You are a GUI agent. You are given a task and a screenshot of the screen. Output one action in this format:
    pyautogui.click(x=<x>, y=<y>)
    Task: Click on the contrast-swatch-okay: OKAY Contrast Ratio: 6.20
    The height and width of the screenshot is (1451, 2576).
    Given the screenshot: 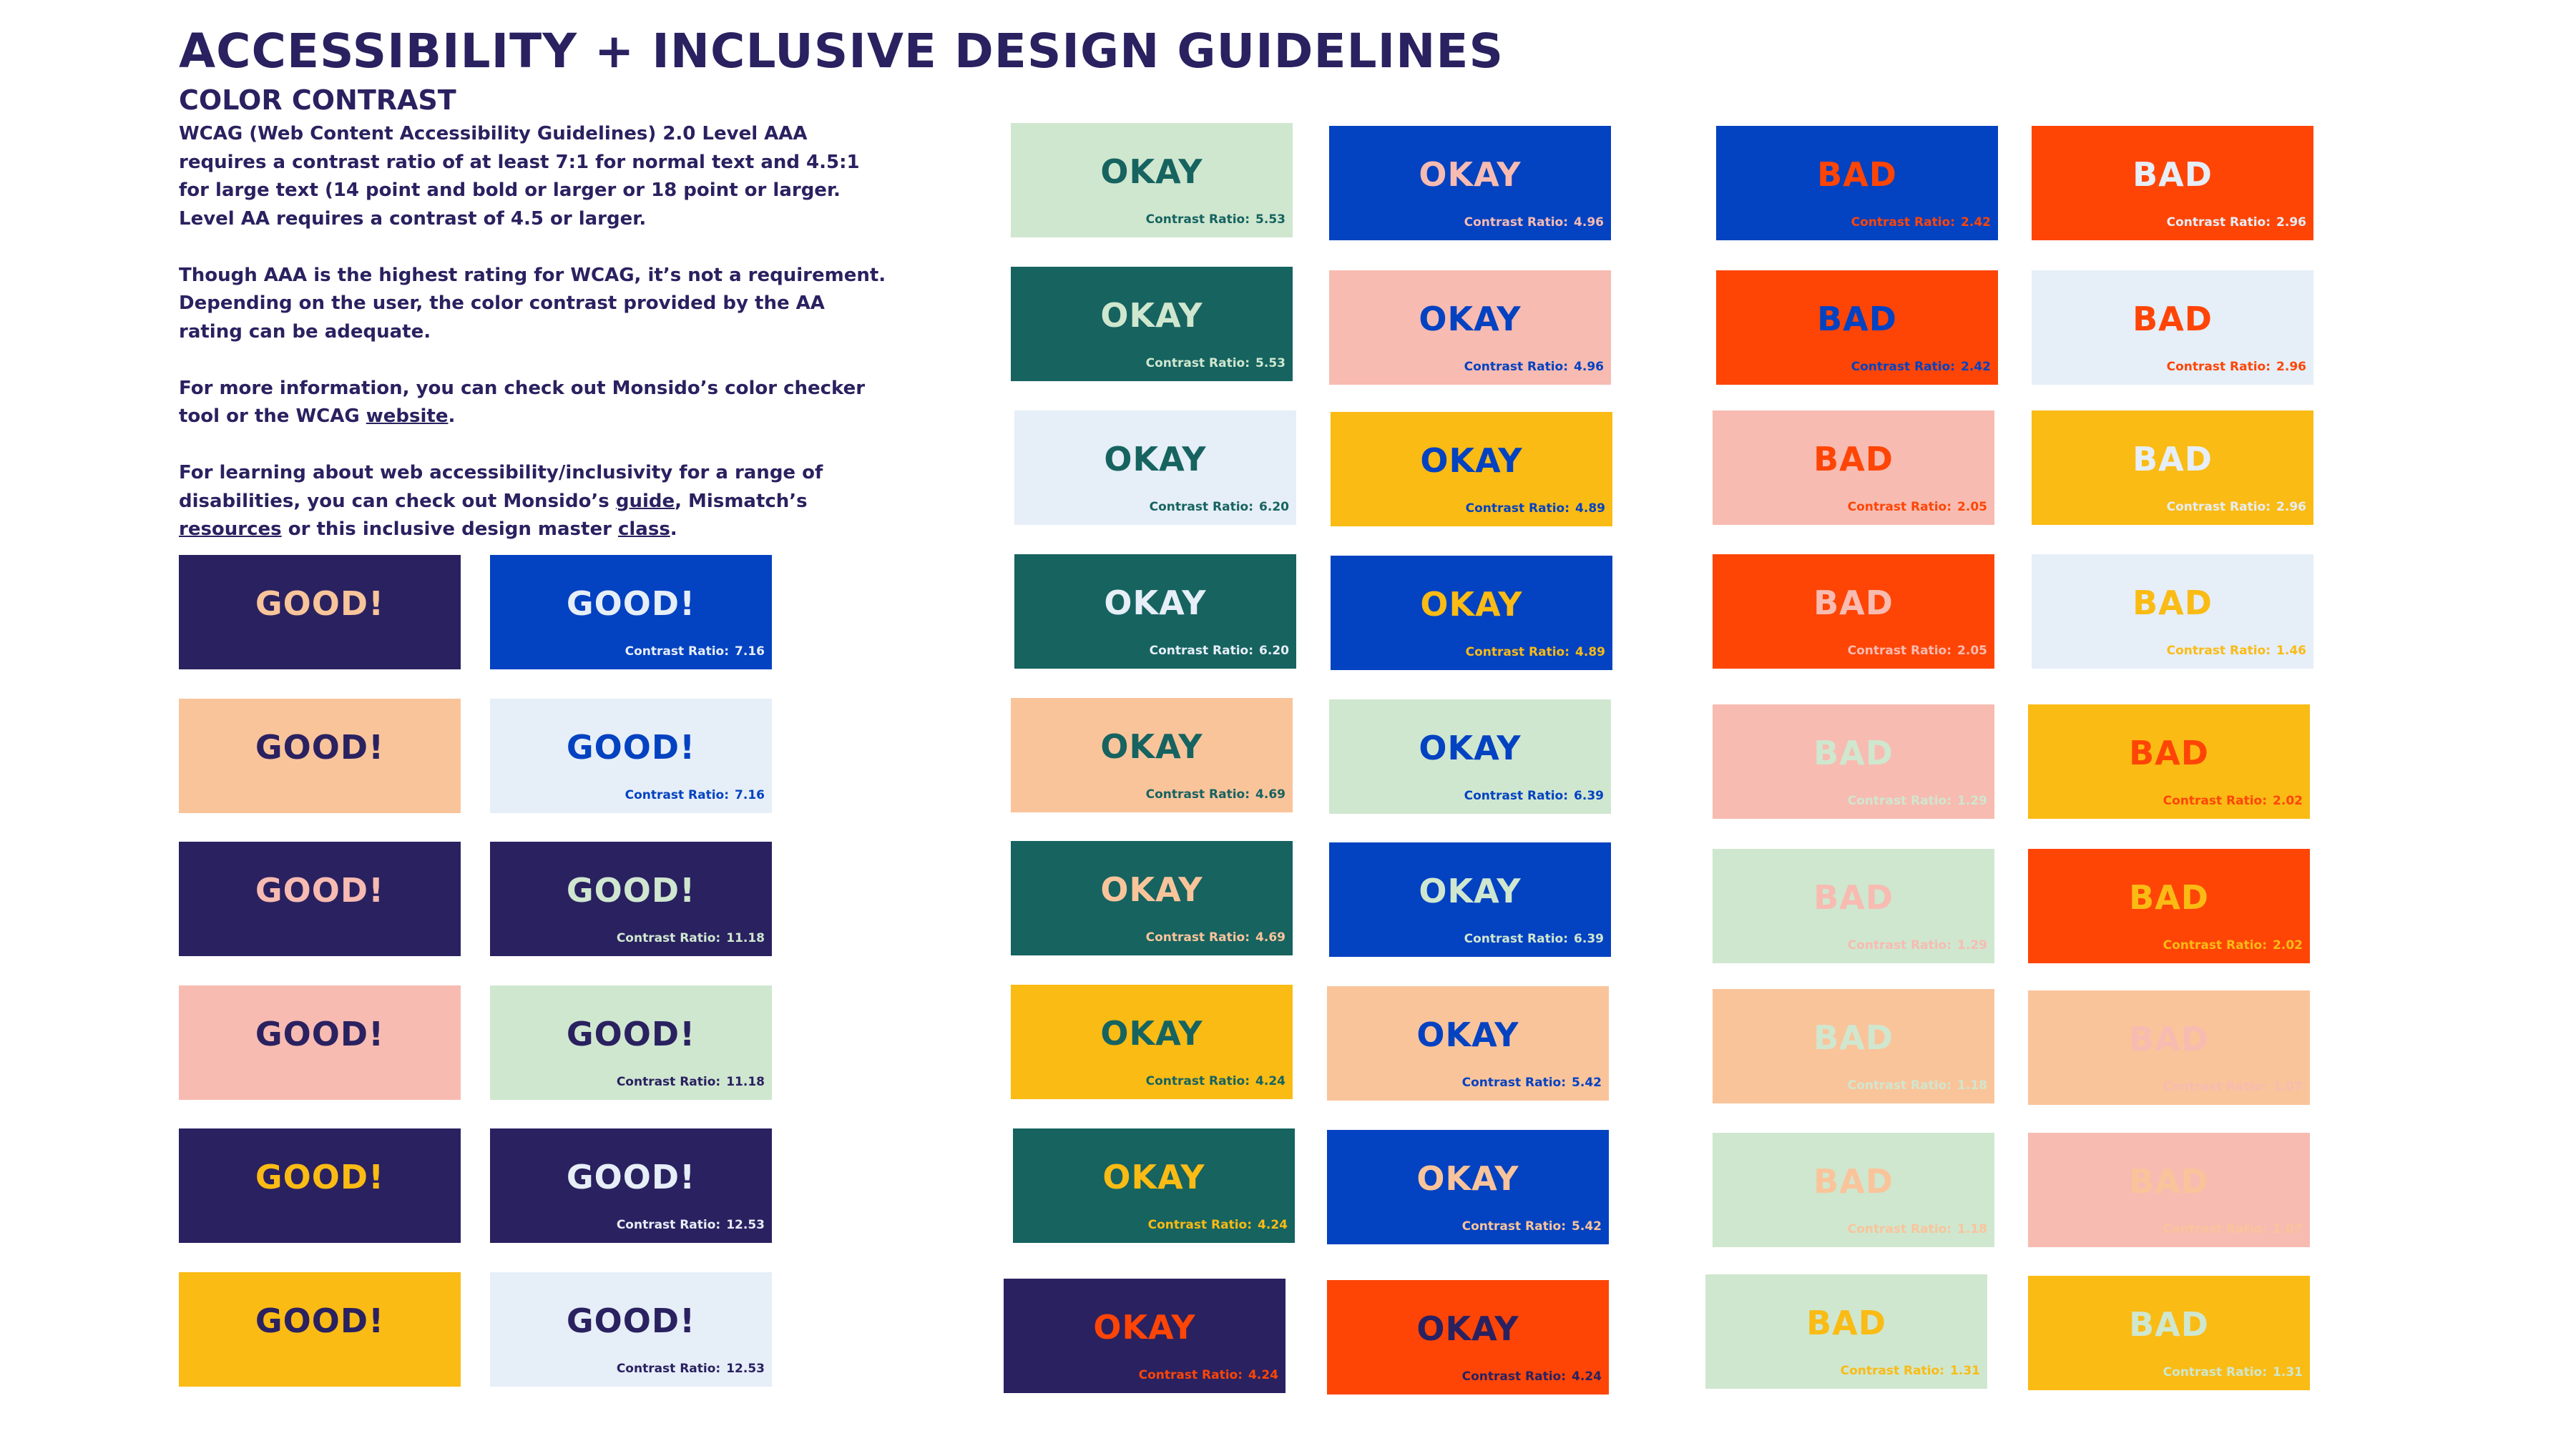 What is the action you would take?
    pyautogui.click(x=1155, y=611)
    